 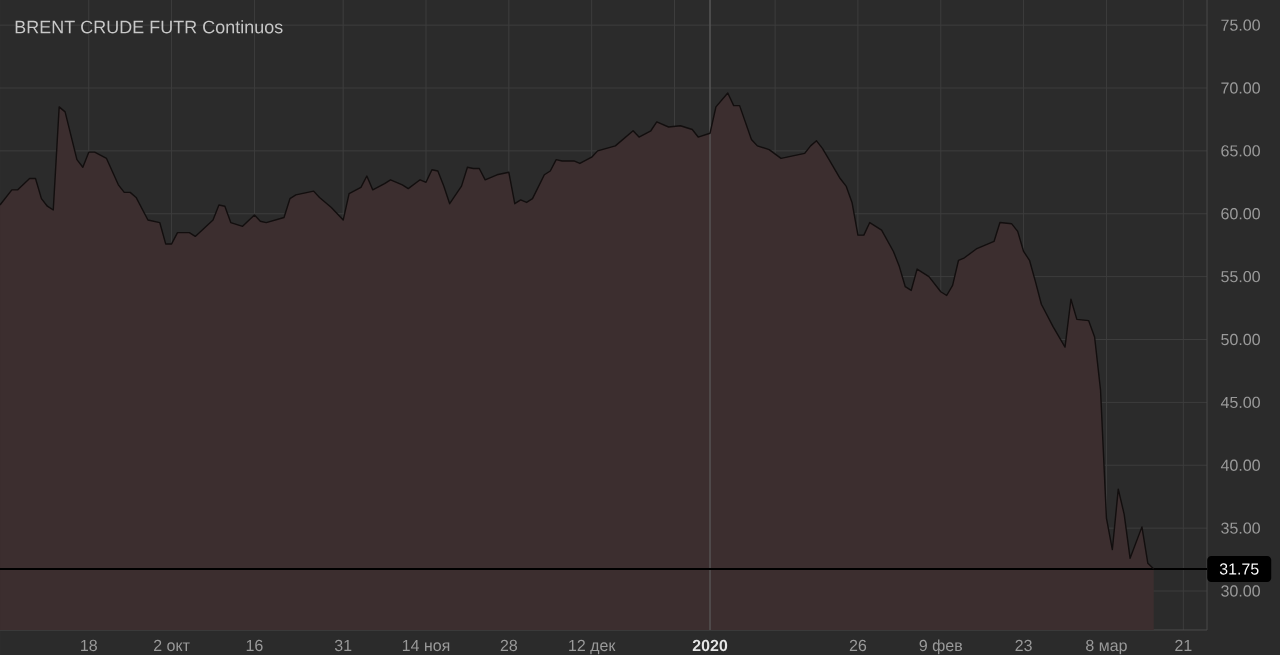 What do you see at coordinates (426, 645) in the screenshot?
I see `x-tick-label: 14 ноя` at bounding box center [426, 645].